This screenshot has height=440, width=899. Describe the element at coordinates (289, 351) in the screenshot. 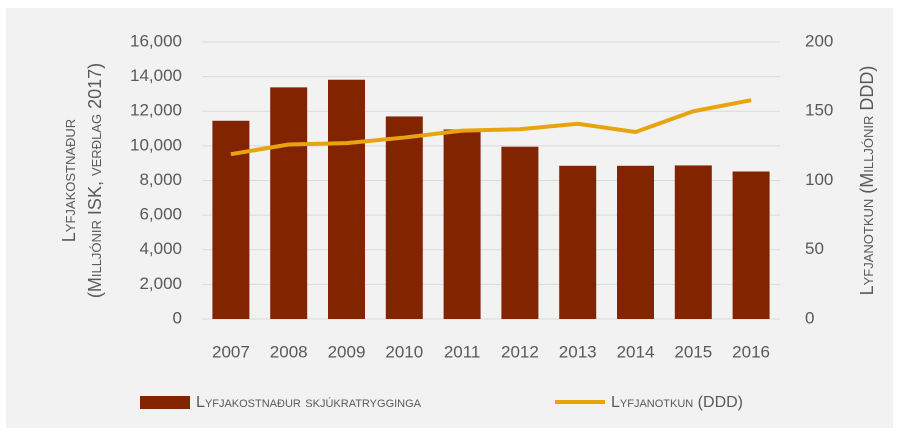

I see `x-tick-label: 2008` at that location.